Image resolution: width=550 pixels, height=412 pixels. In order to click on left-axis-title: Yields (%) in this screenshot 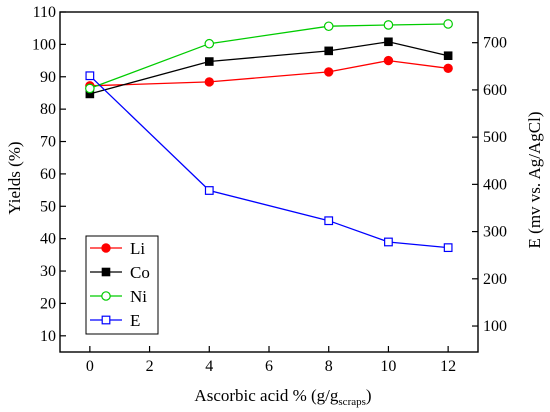, I will do `click(14, 177)`.